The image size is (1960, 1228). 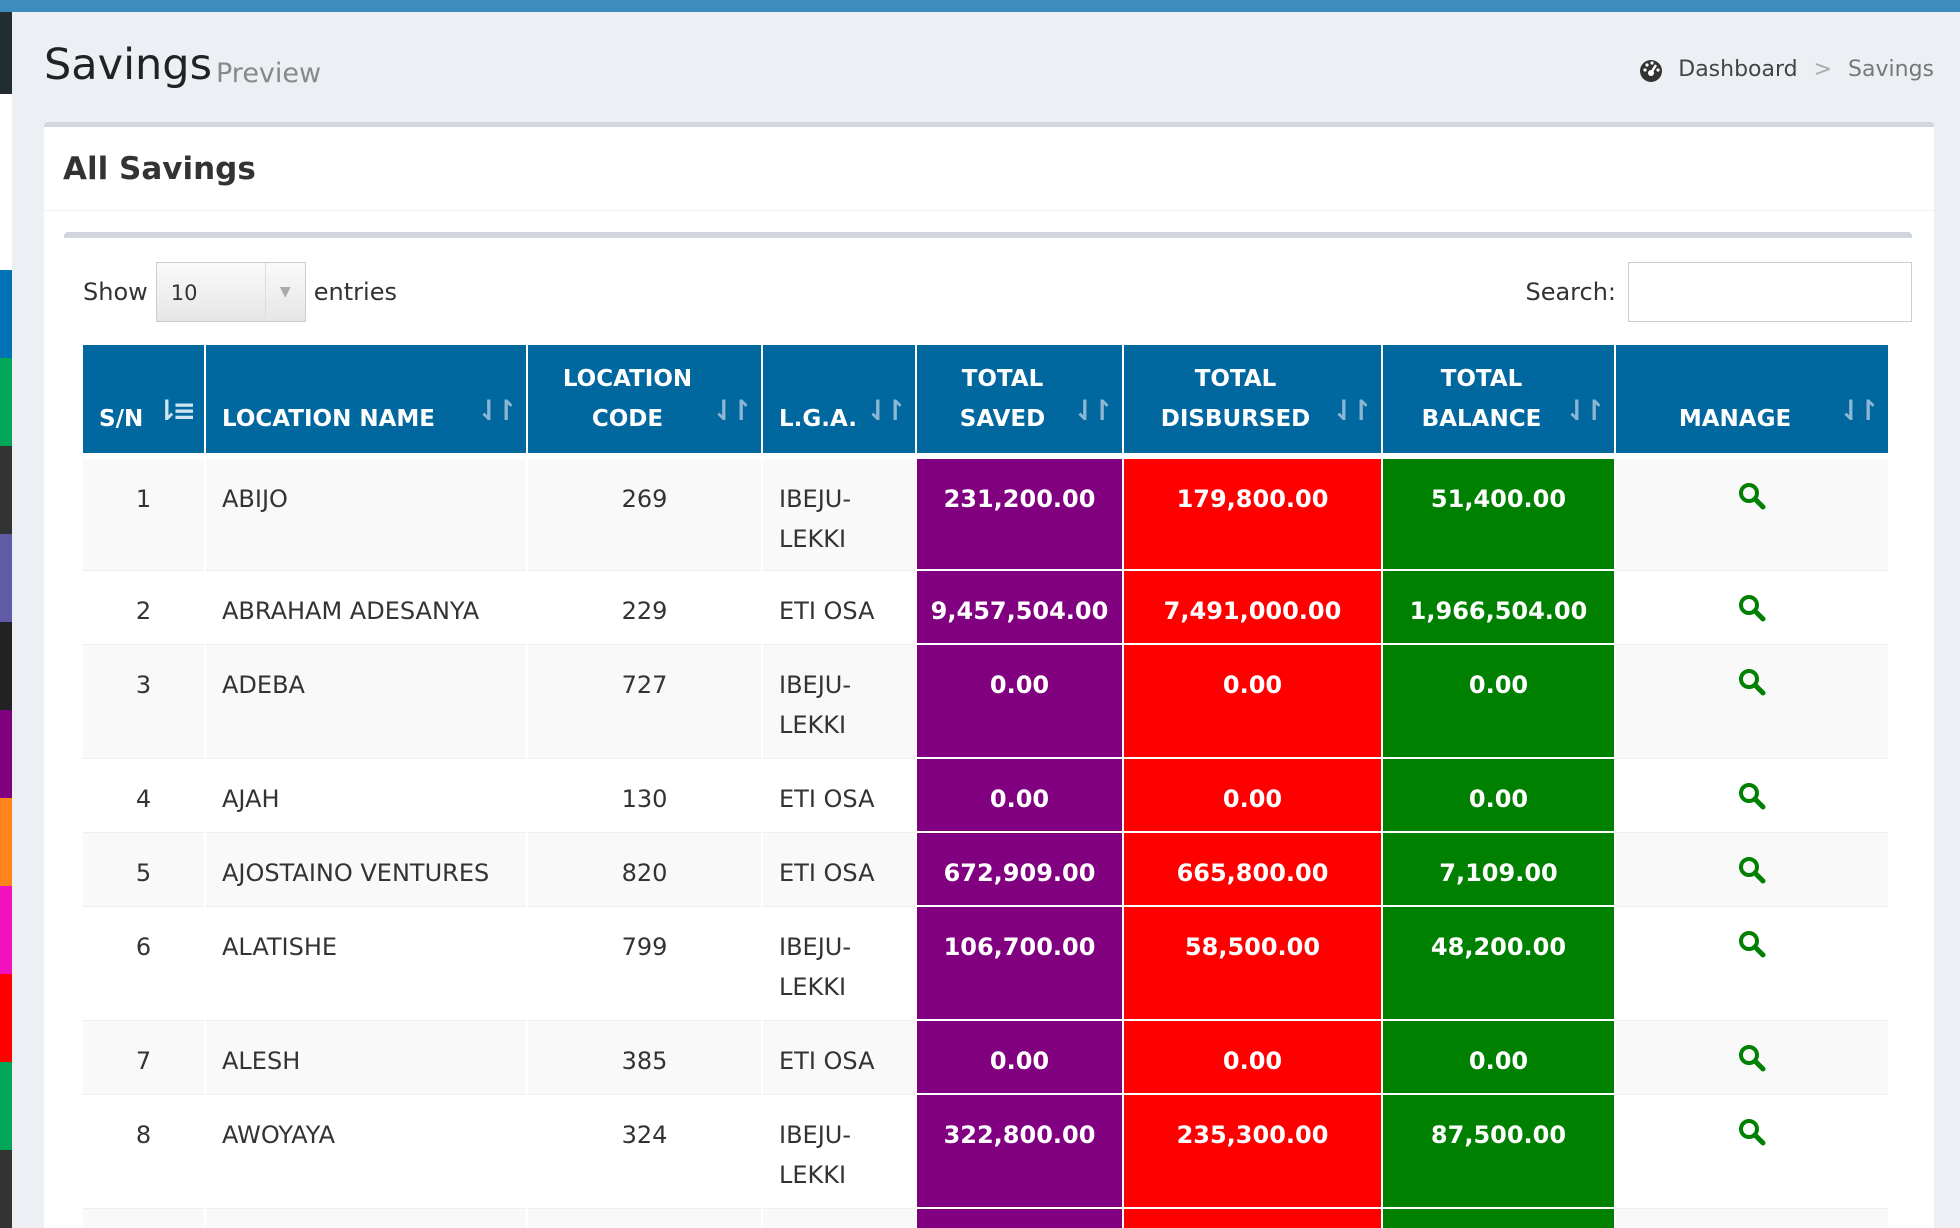 What do you see at coordinates (1499, 513) in the screenshot?
I see `cell-total-balance: 51,400.00` at bounding box center [1499, 513].